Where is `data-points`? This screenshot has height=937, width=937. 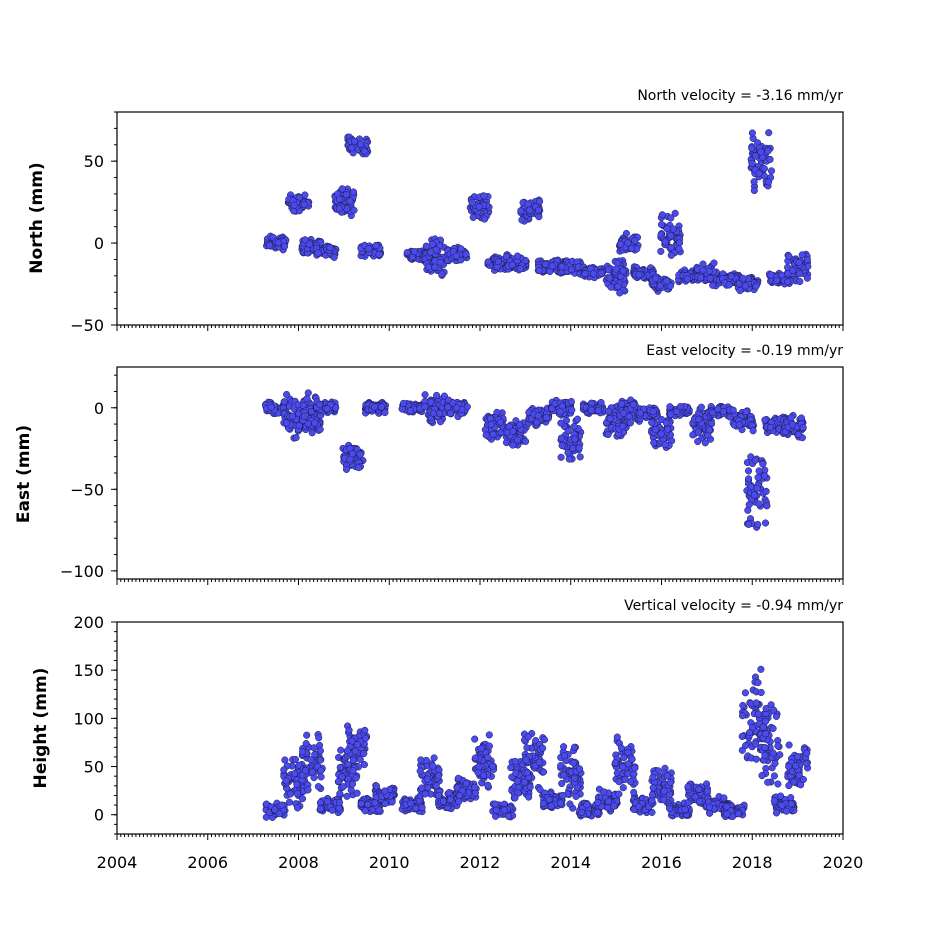 data-points is located at coordinates (537, 213).